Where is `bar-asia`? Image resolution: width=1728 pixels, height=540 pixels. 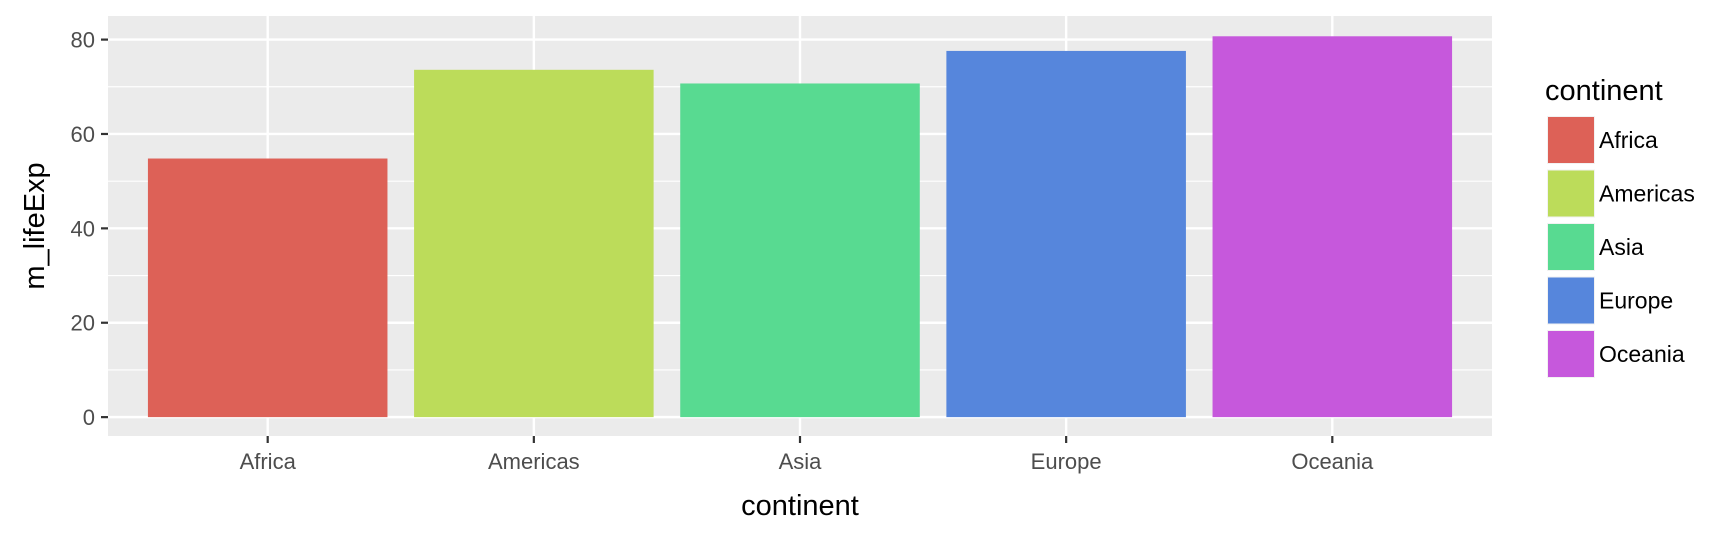 bar-asia is located at coordinates (800, 250).